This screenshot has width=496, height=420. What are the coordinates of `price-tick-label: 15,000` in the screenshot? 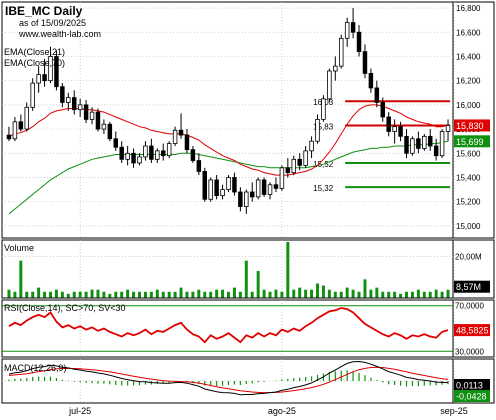 It's located at (468, 226).